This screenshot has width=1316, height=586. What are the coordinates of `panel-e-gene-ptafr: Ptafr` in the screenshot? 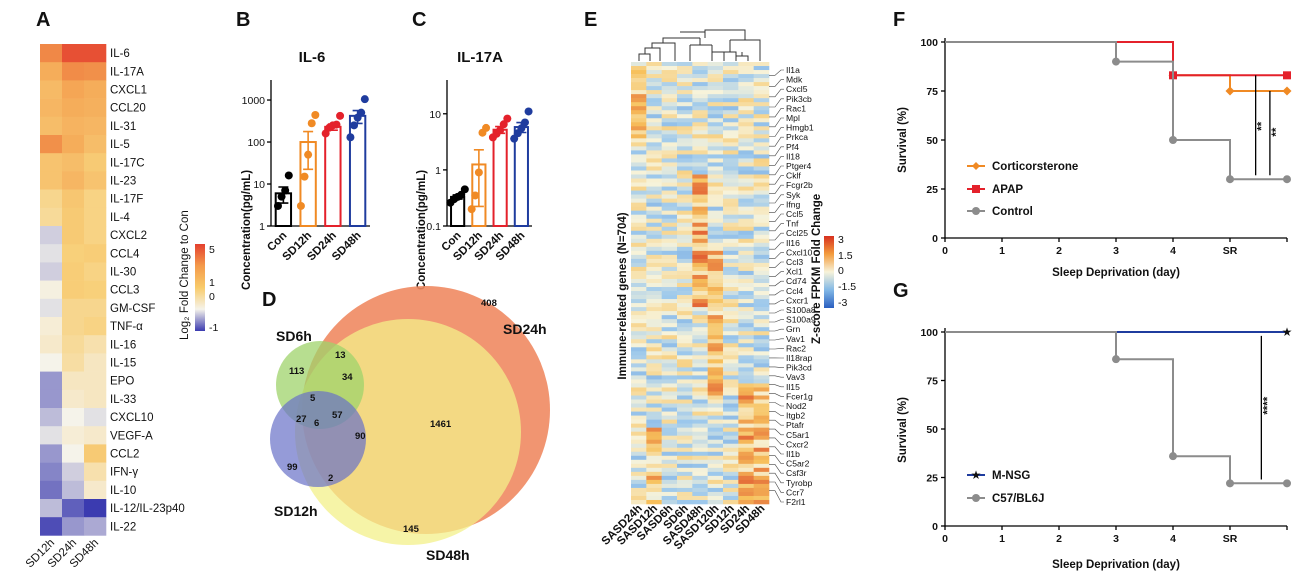 It's located at (795, 425).